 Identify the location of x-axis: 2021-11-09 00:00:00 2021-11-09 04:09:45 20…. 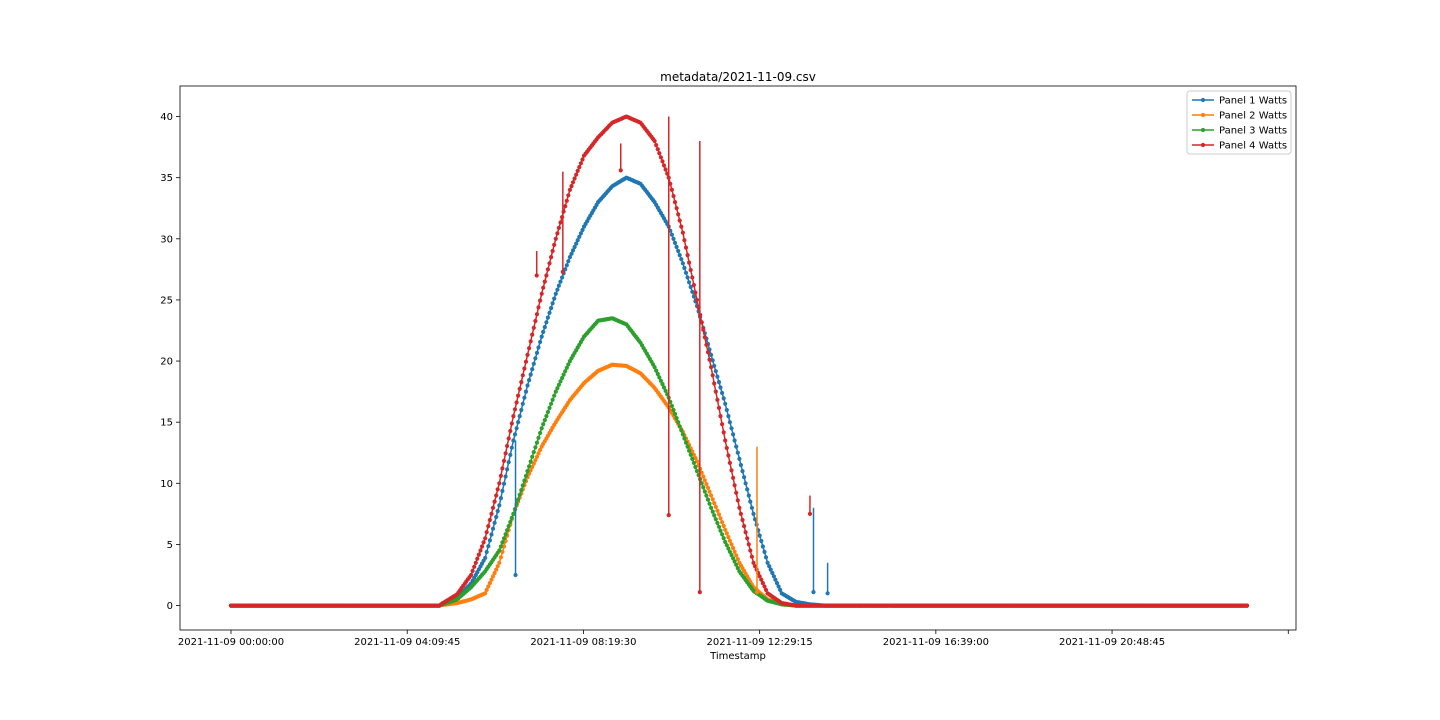
(733, 639).